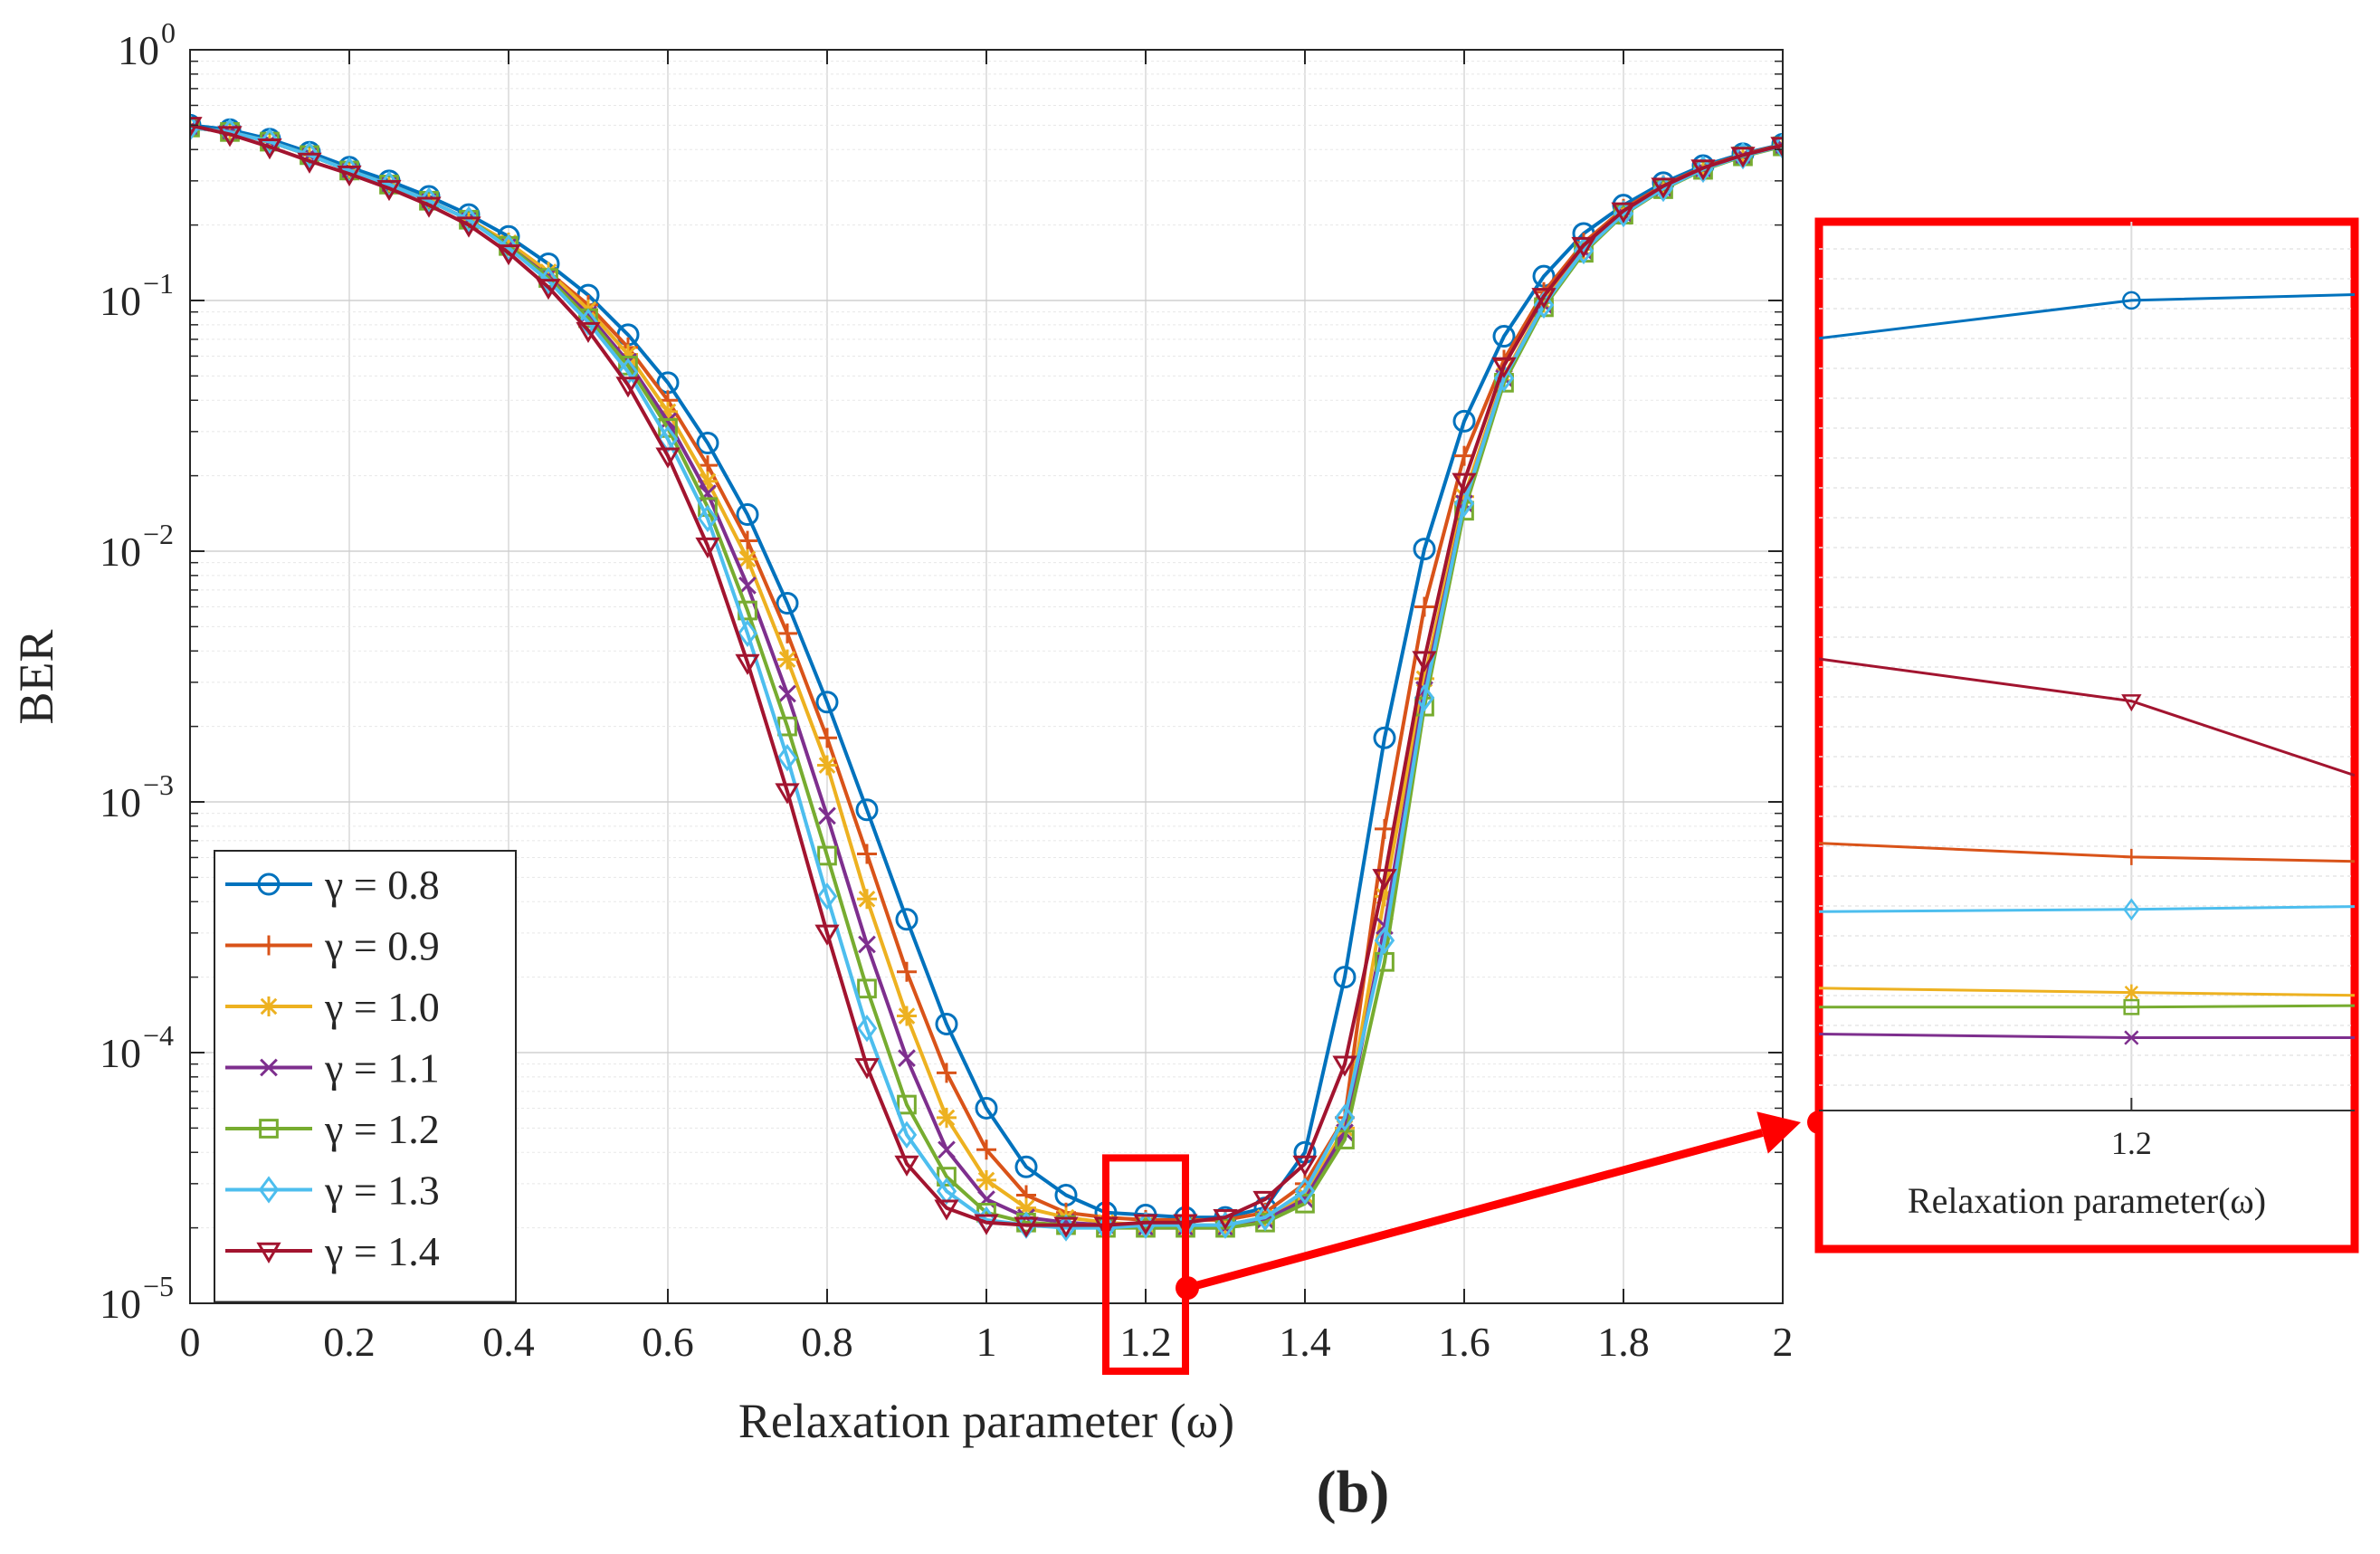 The image size is (2380, 1554). I want to click on inset-series-0.9, so click(2087, 853).